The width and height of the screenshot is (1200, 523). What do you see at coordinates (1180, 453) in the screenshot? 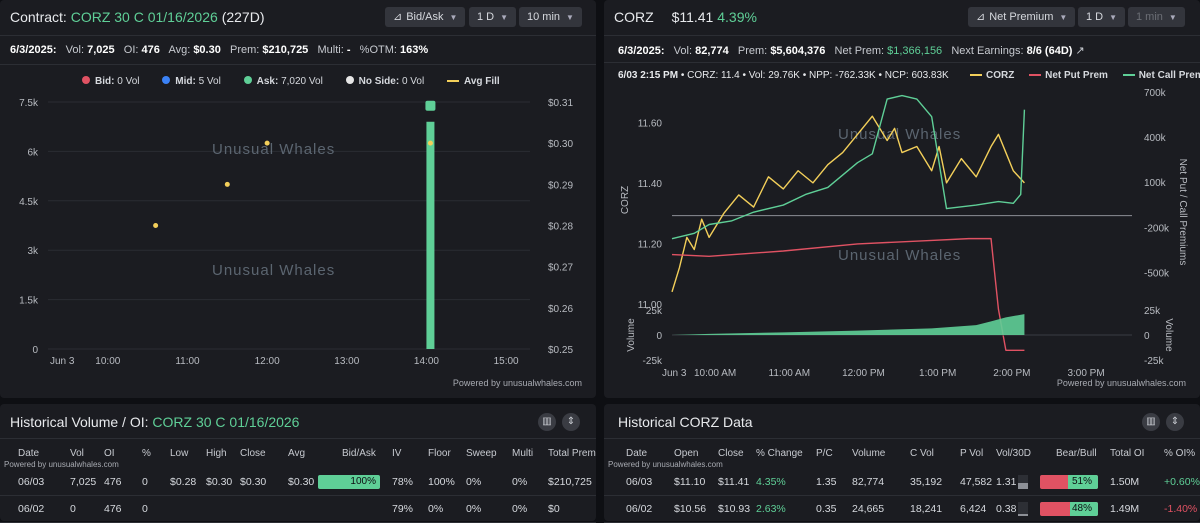
I see `column-header: % OI%` at bounding box center [1180, 453].